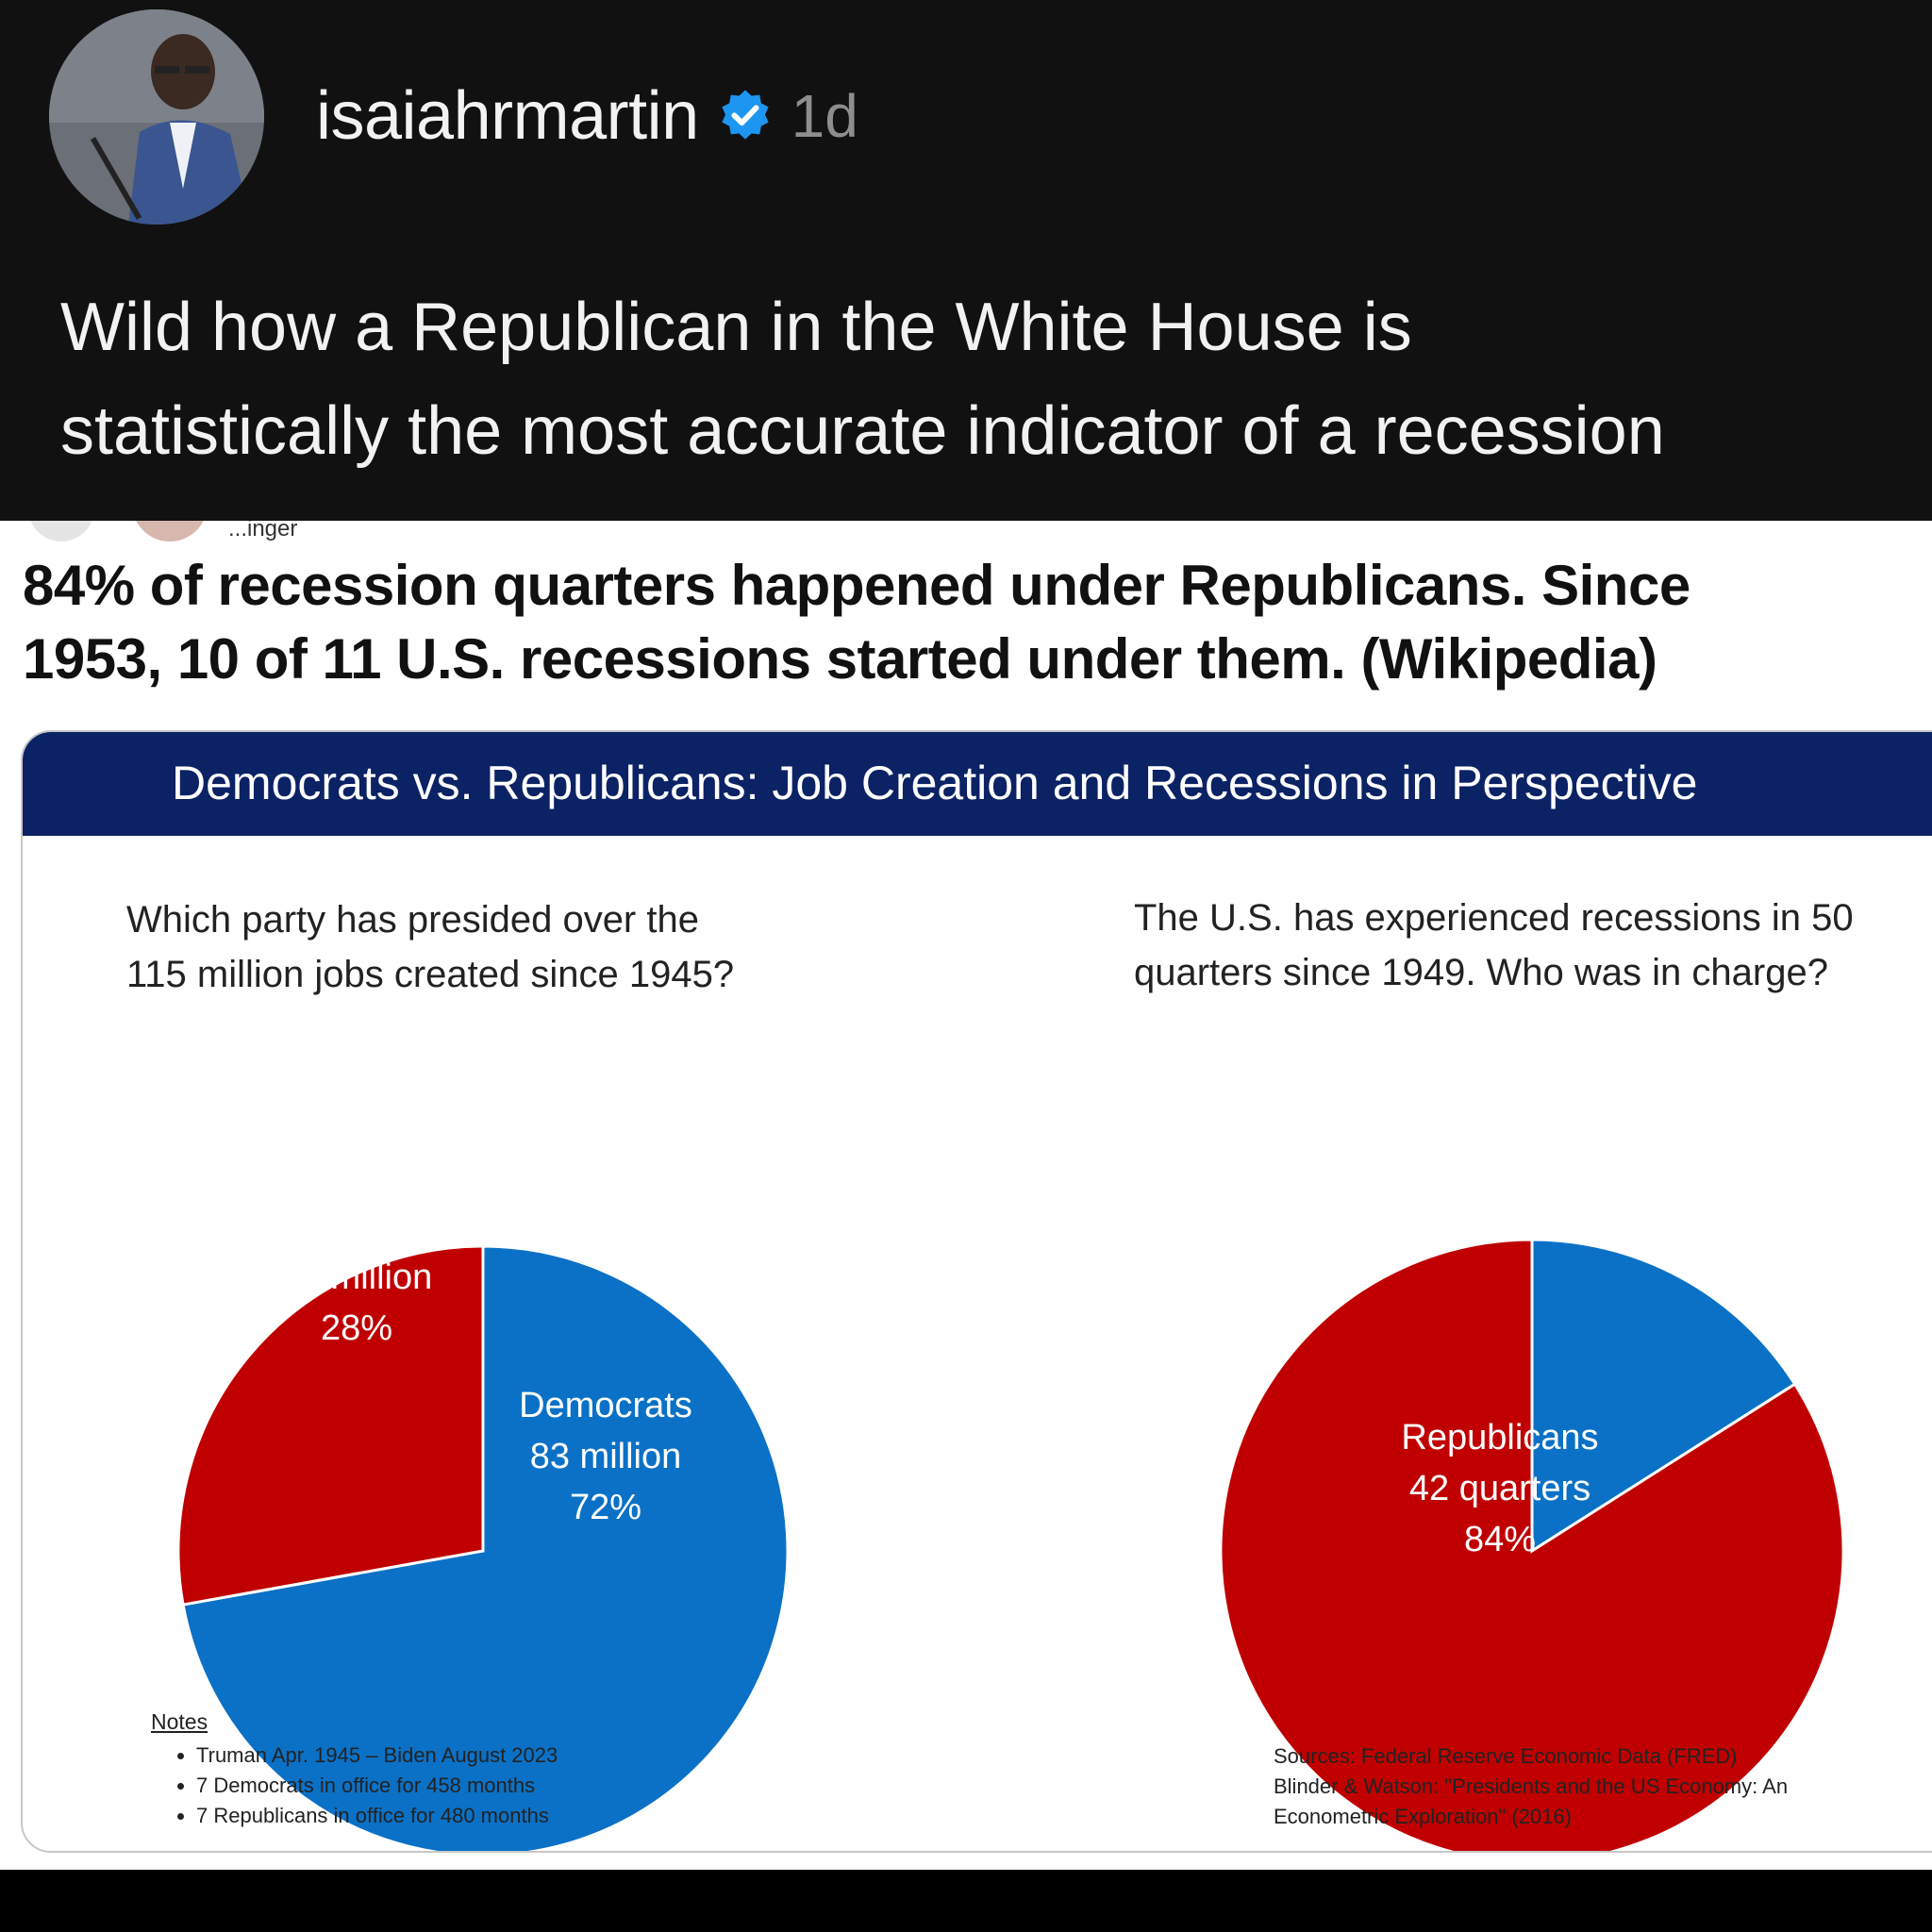 This screenshot has width=1932, height=1932. What do you see at coordinates (356, 1328) in the screenshot?
I see `pie-label-line: 28%` at bounding box center [356, 1328].